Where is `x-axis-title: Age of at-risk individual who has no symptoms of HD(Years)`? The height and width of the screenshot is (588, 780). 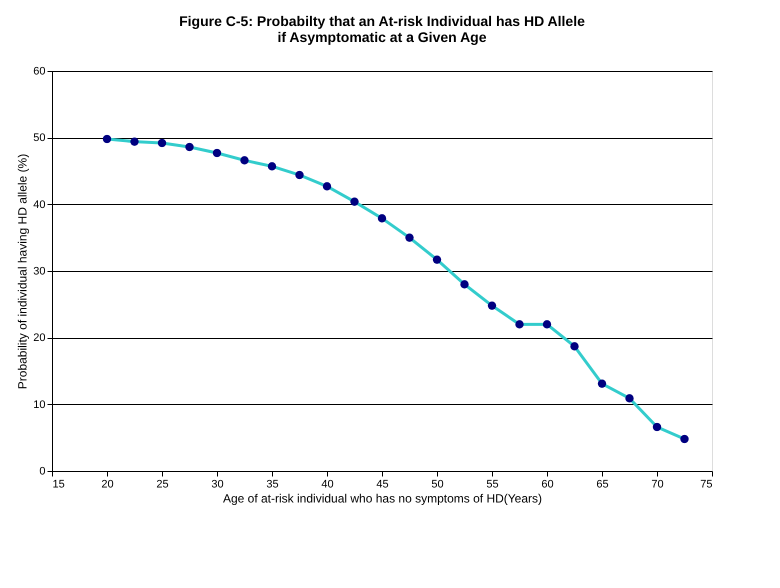 x-axis-title: Age of at-risk individual who has no symptoms of HD(Years) is located at coordinates (382, 499).